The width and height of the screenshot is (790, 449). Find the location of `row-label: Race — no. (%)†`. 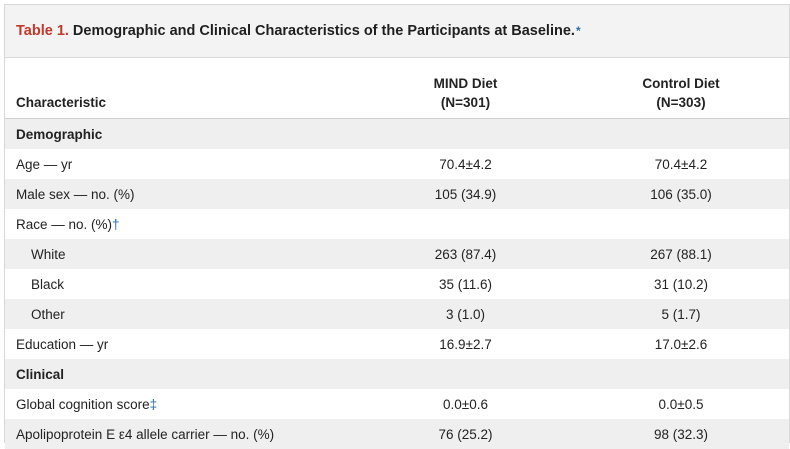

row-label: Race — no. (%)† is located at coordinates (68, 224).